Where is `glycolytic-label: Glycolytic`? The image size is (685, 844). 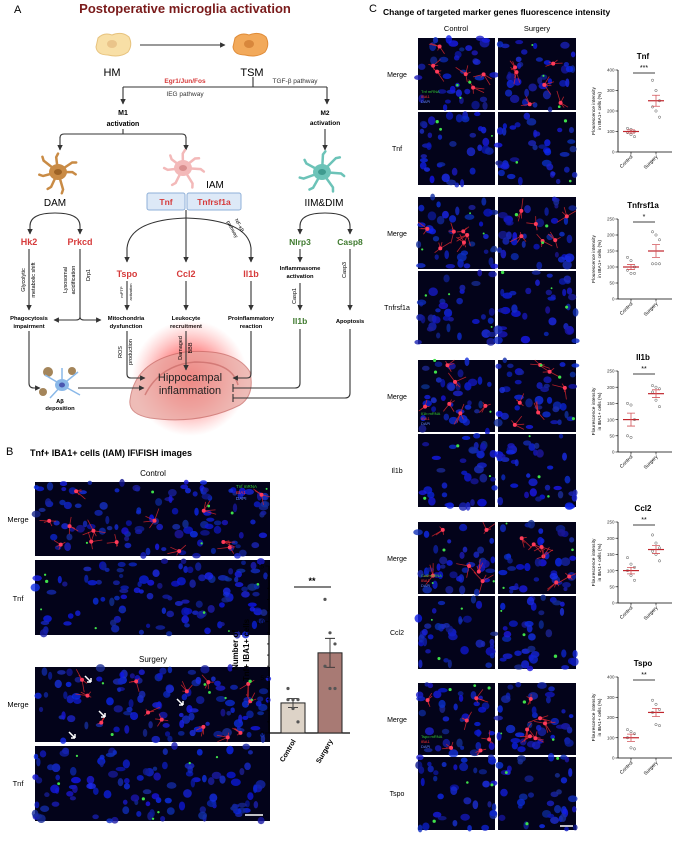 glycolytic-label: Glycolytic is located at coordinates (24, 280).